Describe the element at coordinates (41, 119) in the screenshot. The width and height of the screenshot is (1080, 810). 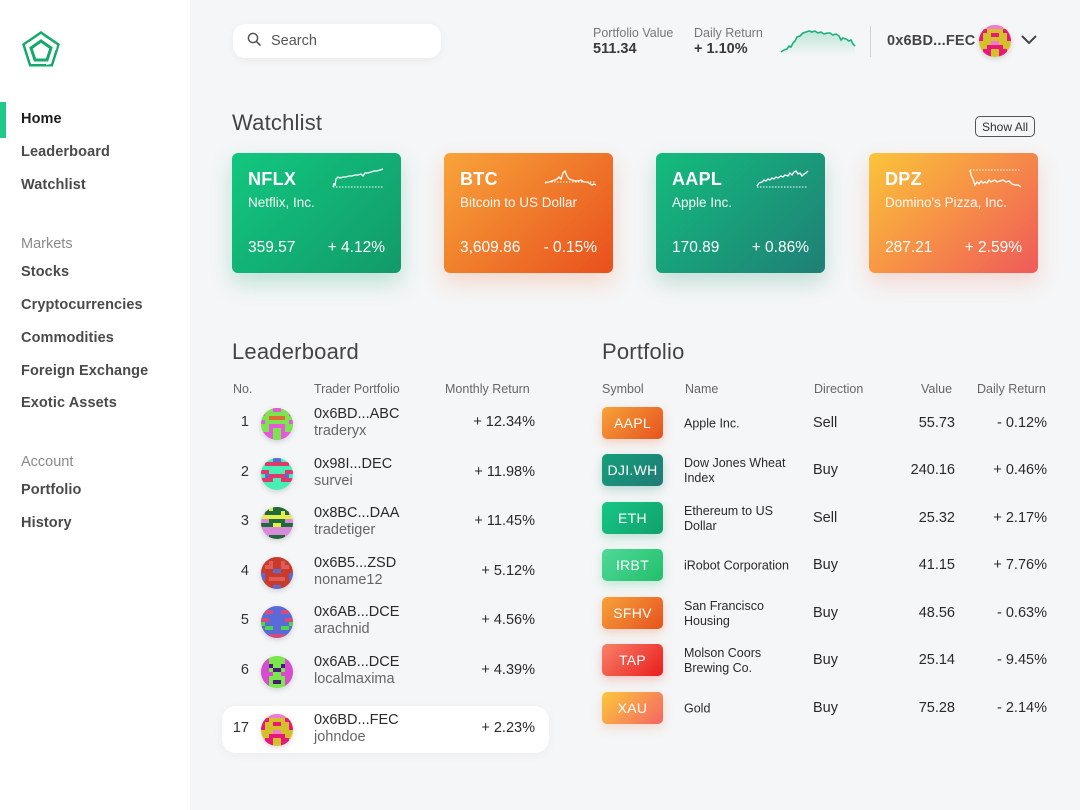
I see `sidebar-item-home: Home` at that location.